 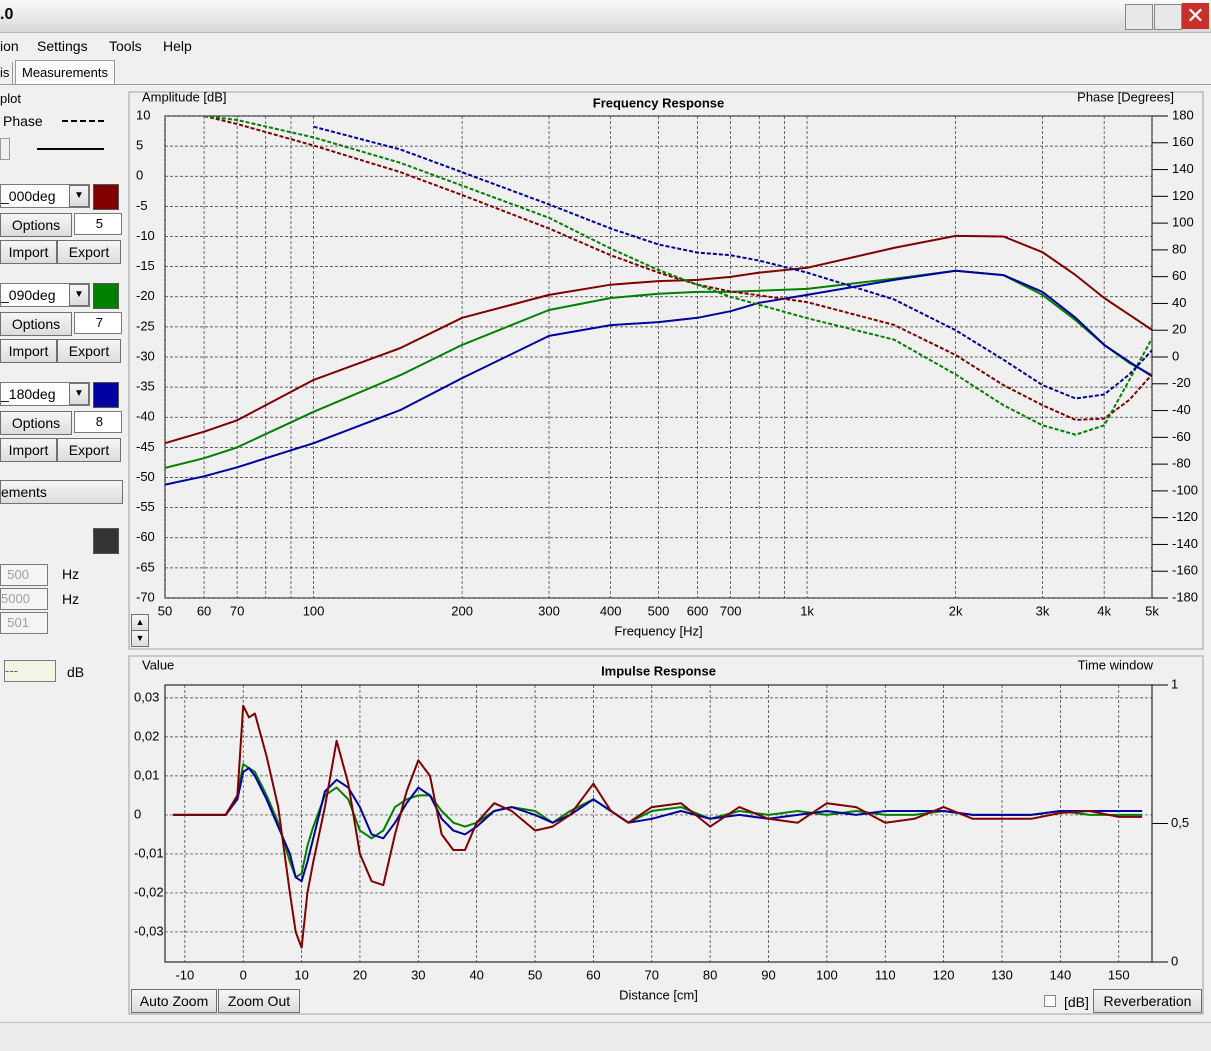 What do you see at coordinates (145, 476) in the screenshot?
I see `y-tick-label: -50` at bounding box center [145, 476].